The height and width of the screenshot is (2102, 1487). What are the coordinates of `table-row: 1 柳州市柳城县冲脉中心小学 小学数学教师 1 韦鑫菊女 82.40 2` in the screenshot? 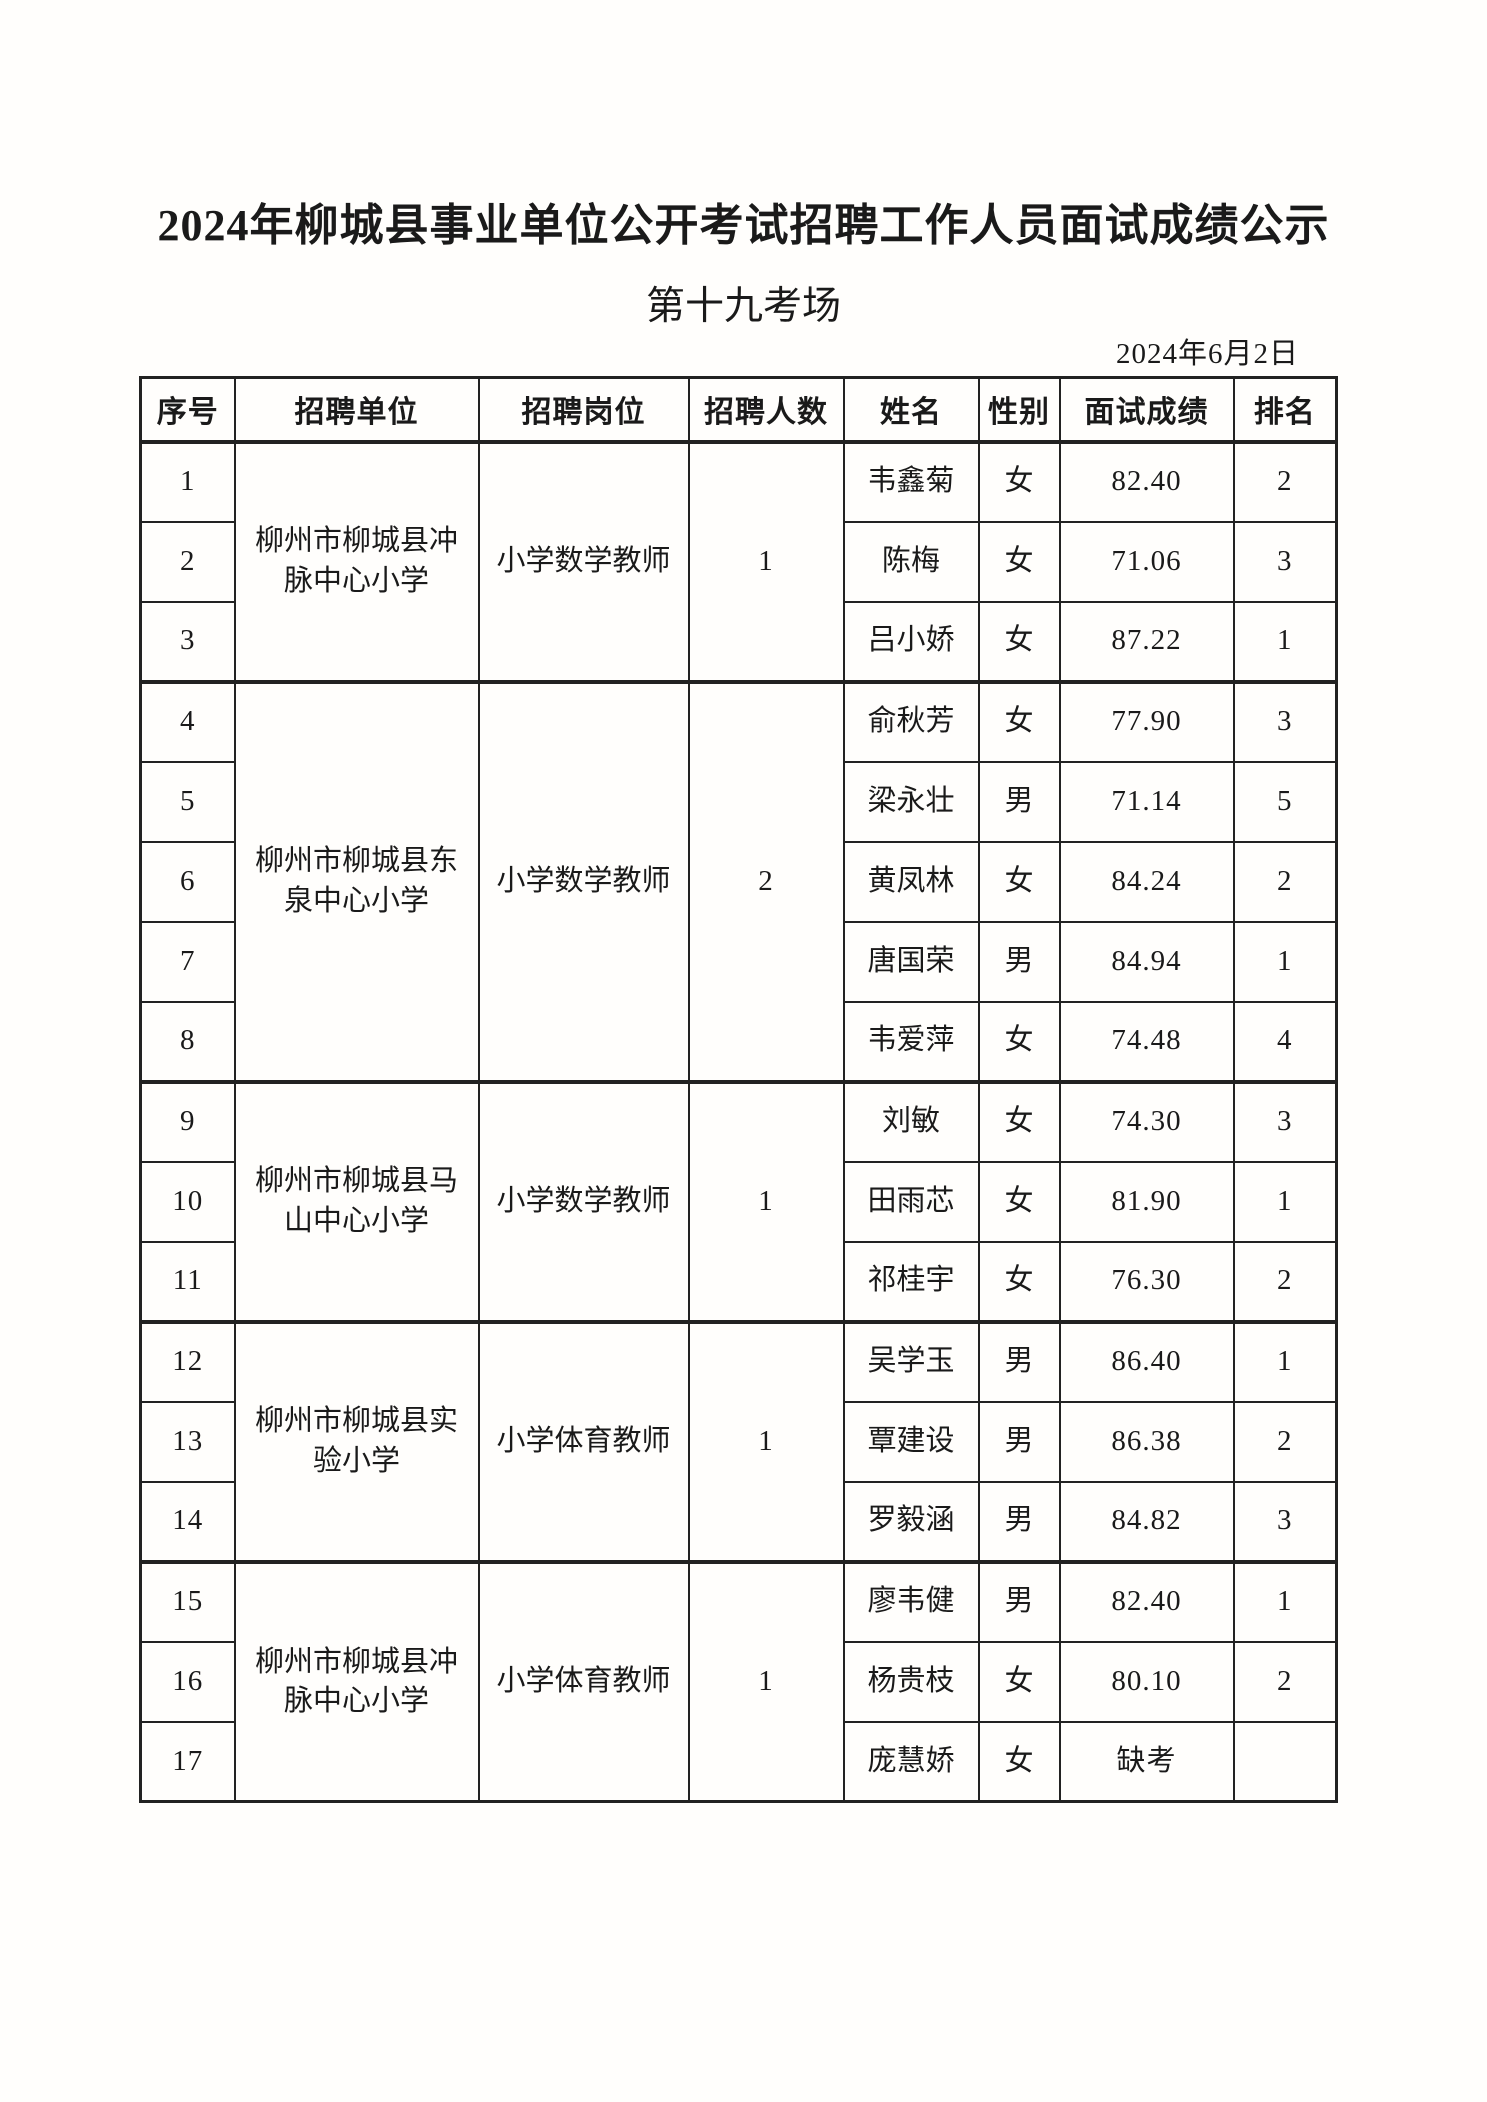 It's located at (738, 561).